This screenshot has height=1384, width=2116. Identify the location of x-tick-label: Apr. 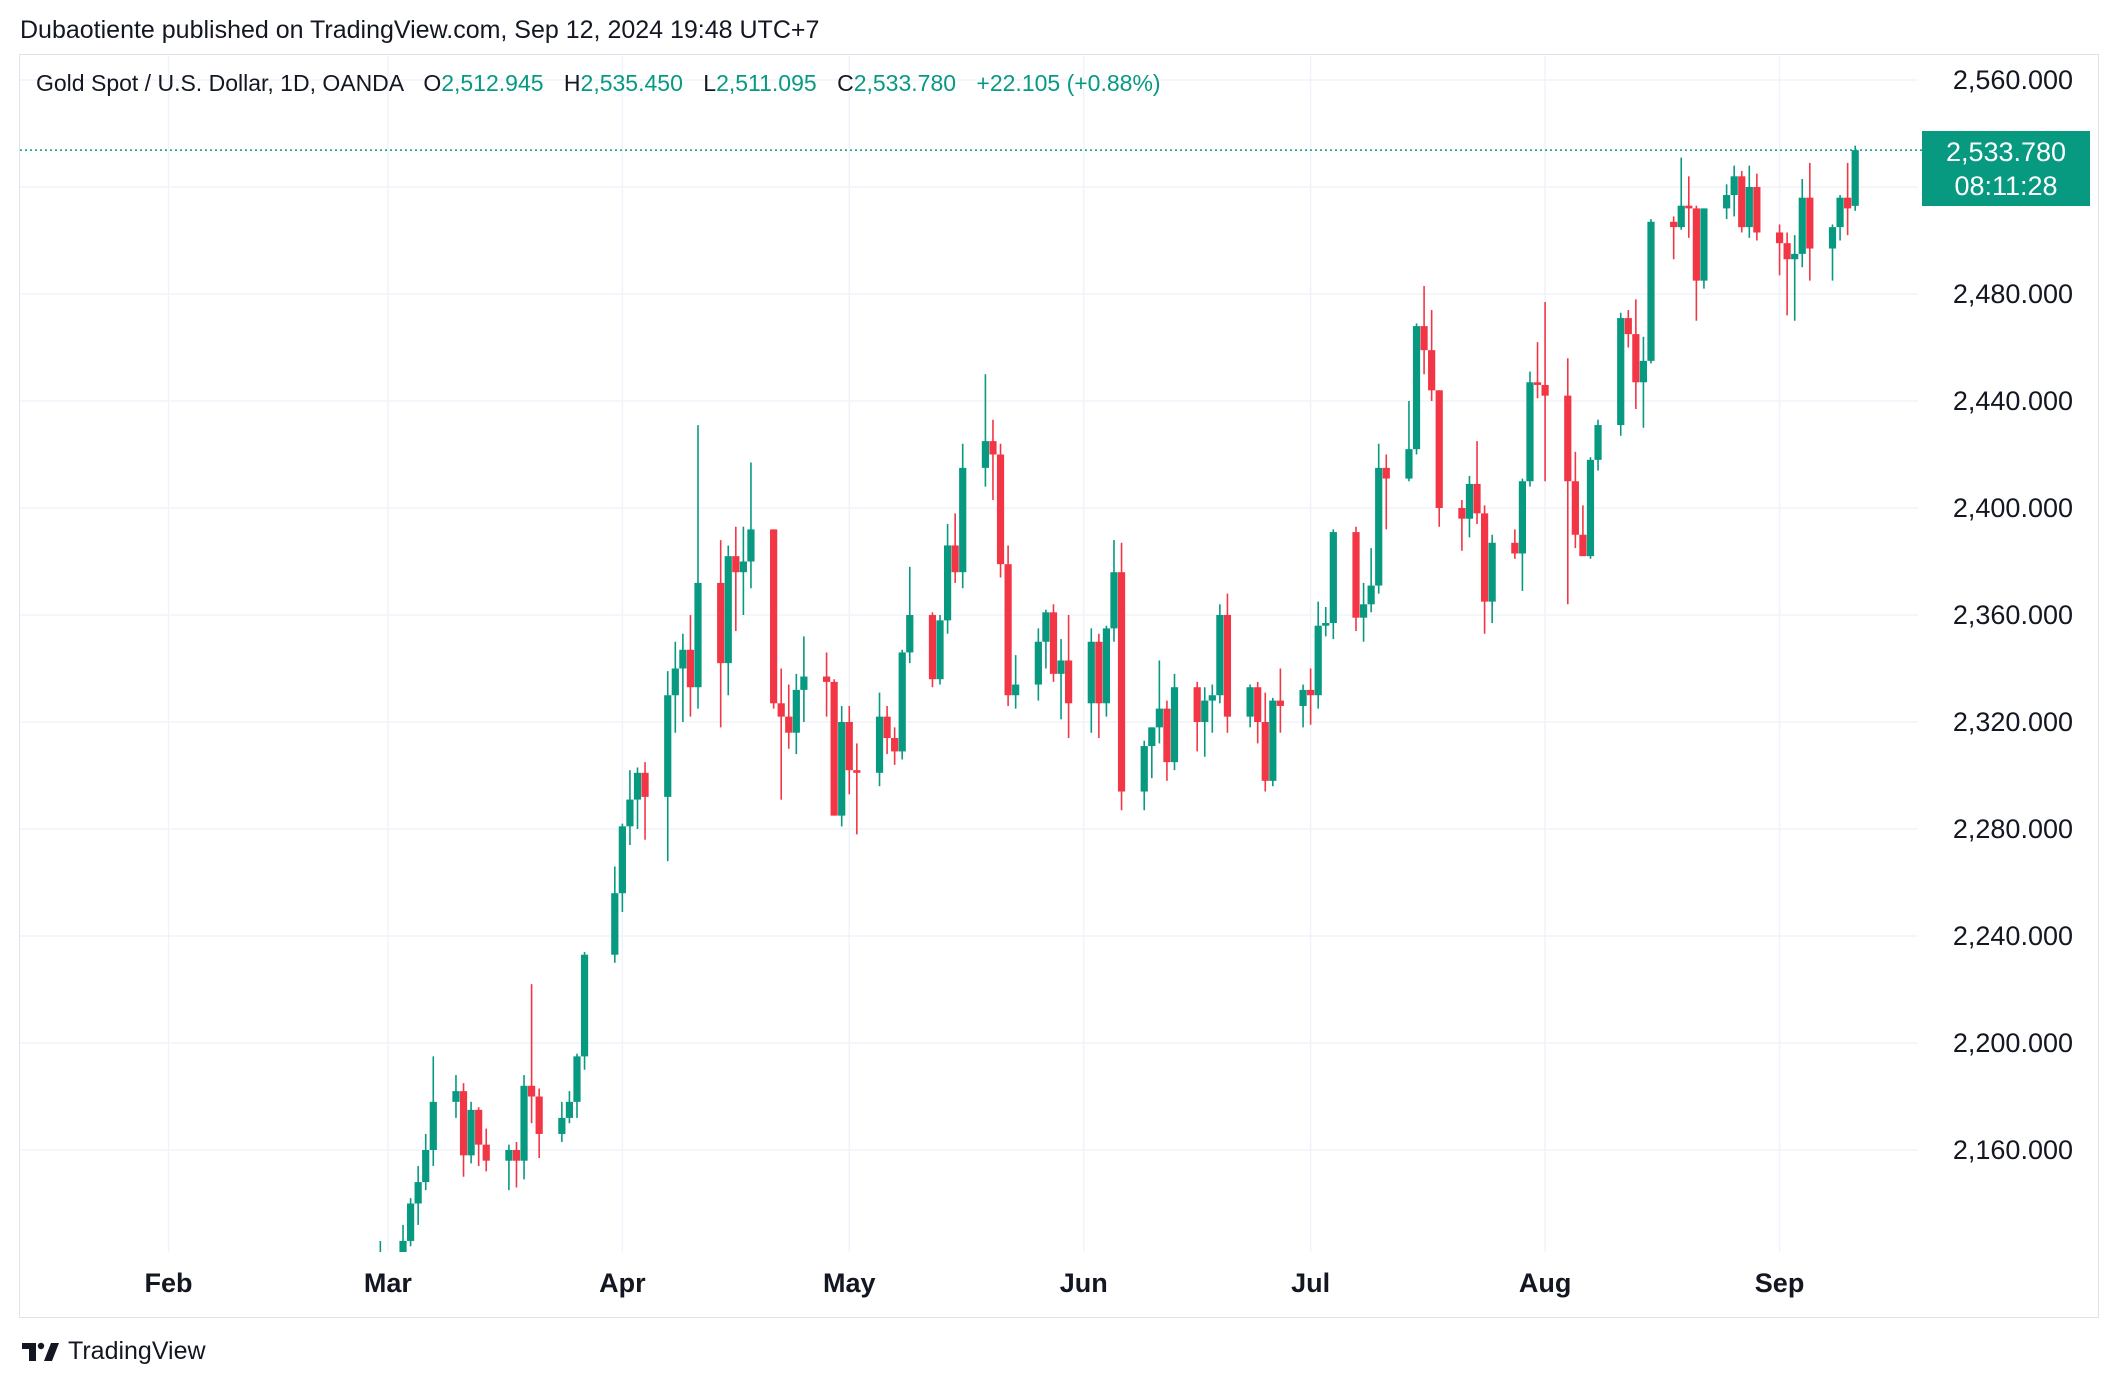
(622, 1283).